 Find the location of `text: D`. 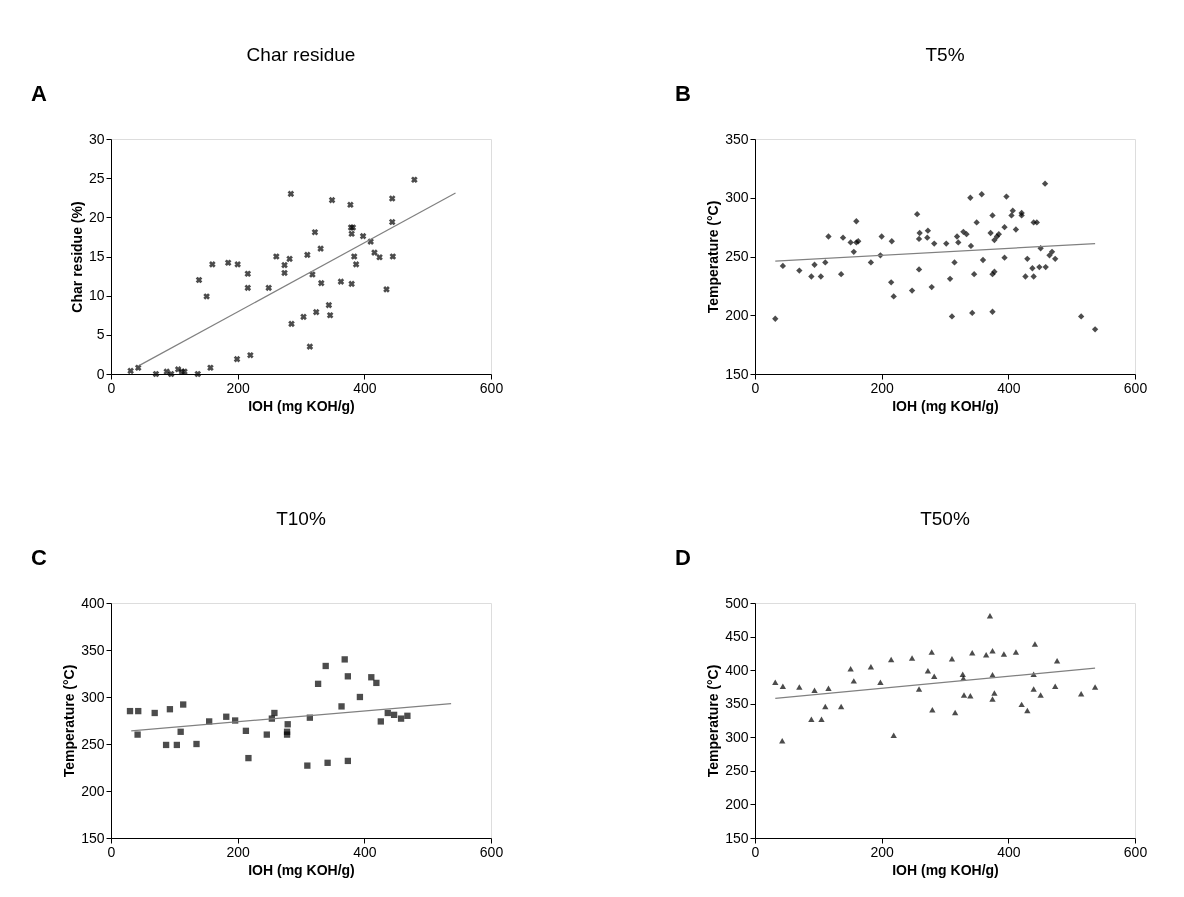

text: D is located at coordinates (683, 557).